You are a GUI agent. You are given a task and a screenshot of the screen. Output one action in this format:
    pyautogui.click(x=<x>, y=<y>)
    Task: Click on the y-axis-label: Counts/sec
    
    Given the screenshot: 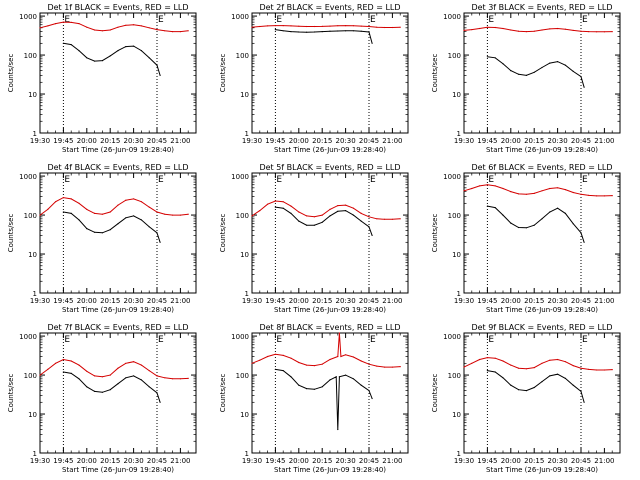 What is the action you would take?
    pyautogui.click(x=435, y=233)
    